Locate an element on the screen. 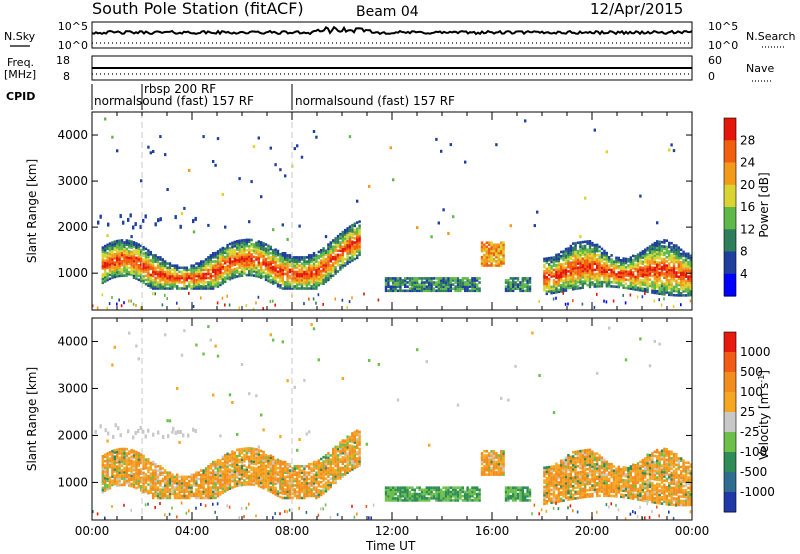 The image size is (800, 554). power-cell-2010 is located at coordinates (491, 253).